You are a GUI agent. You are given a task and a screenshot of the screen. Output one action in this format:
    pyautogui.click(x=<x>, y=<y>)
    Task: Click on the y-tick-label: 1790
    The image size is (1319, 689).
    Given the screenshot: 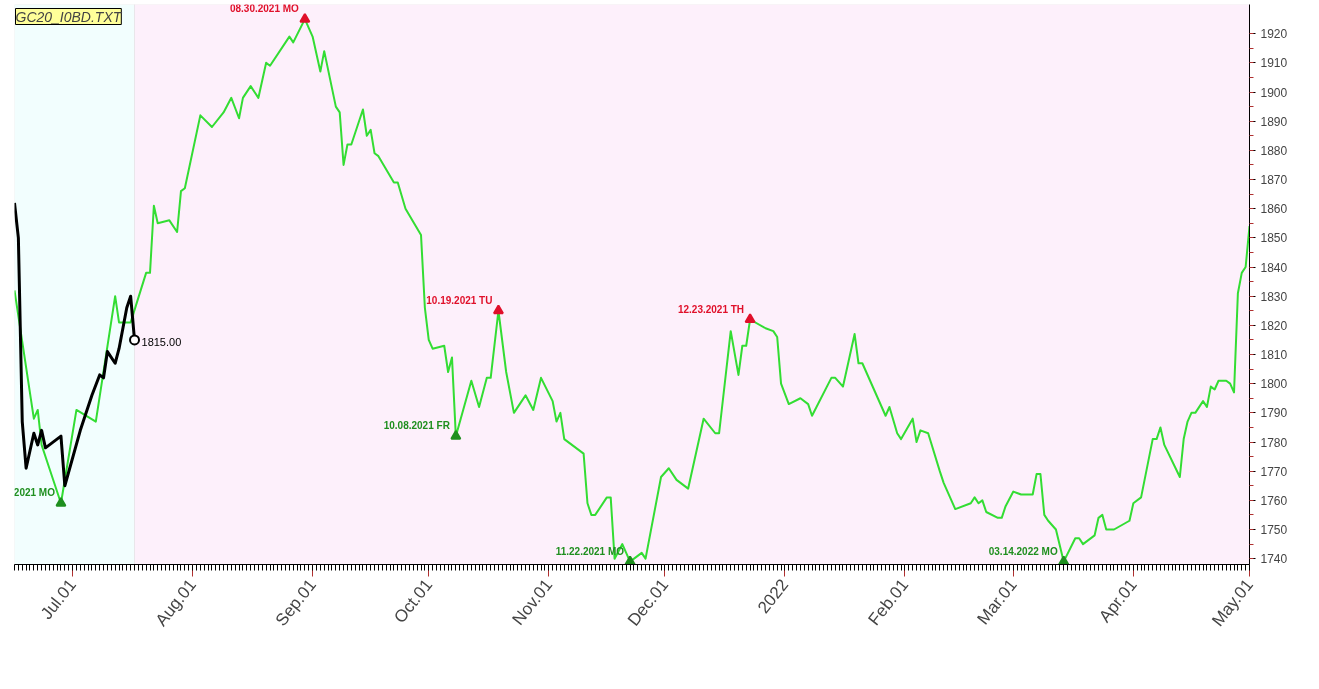 What is the action you would take?
    pyautogui.click(x=1274, y=413)
    